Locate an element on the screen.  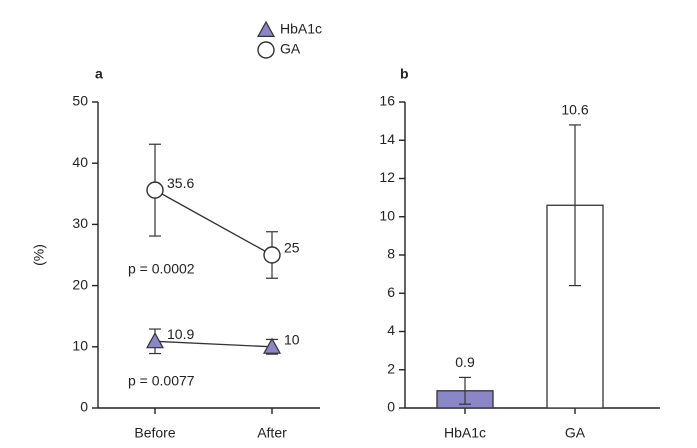
y-tick-label: 40 is located at coordinates (80, 162).